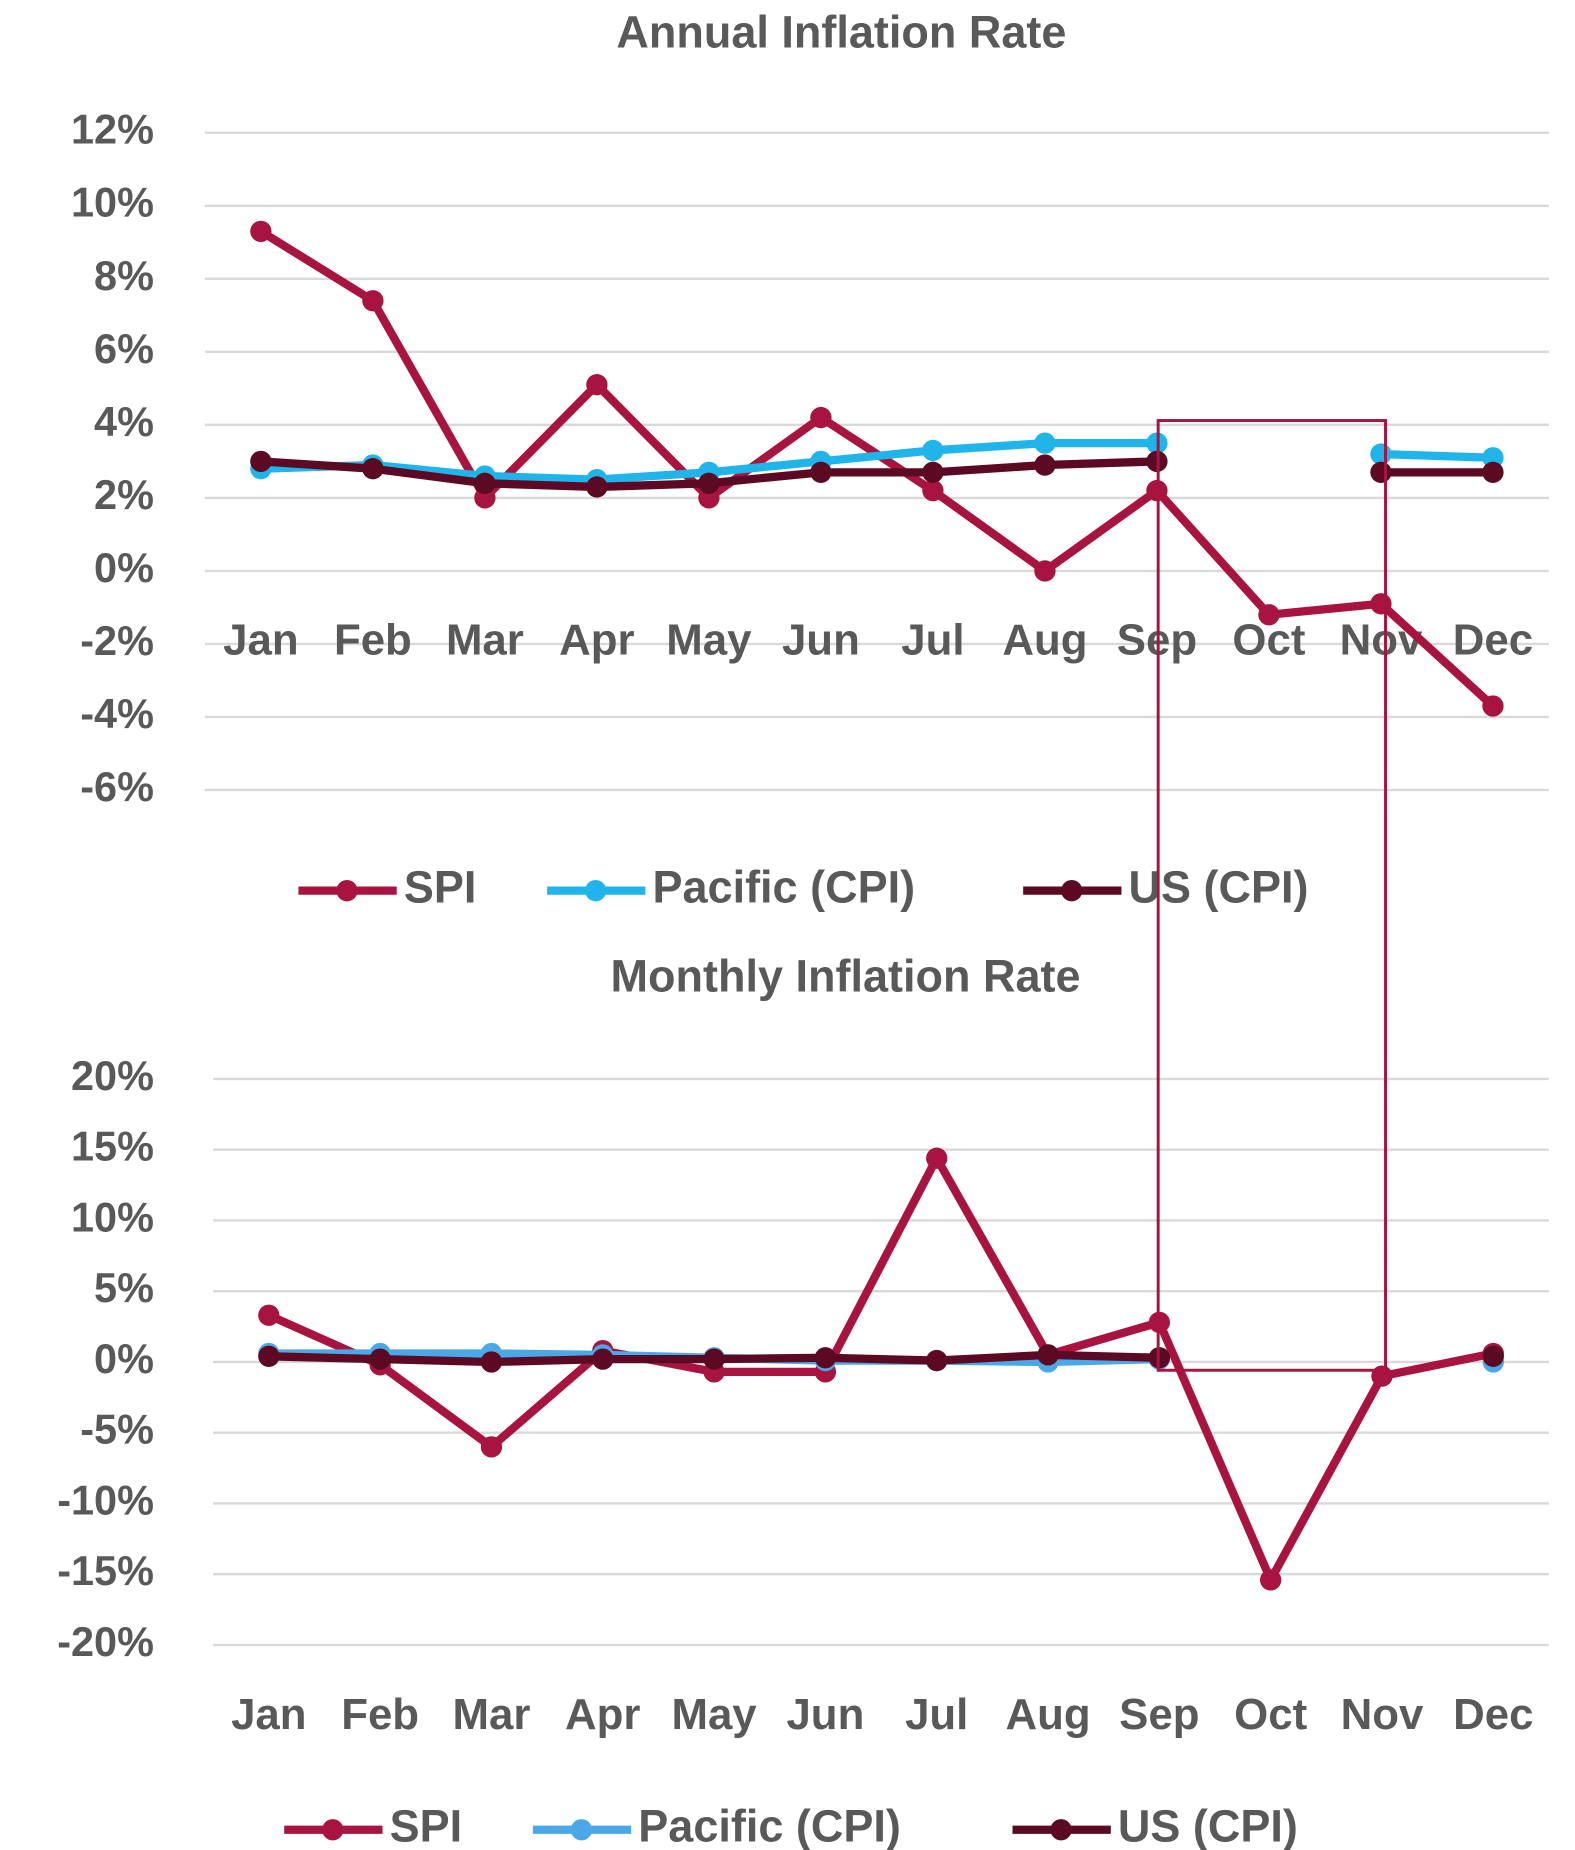 Image resolution: width=1575 pixels, height=1850 pixels. What do you see at coordinates (1270, 1714) in the screenshot?
I see `x-tick-label: Oct` at bounding box center [1270, 1714].